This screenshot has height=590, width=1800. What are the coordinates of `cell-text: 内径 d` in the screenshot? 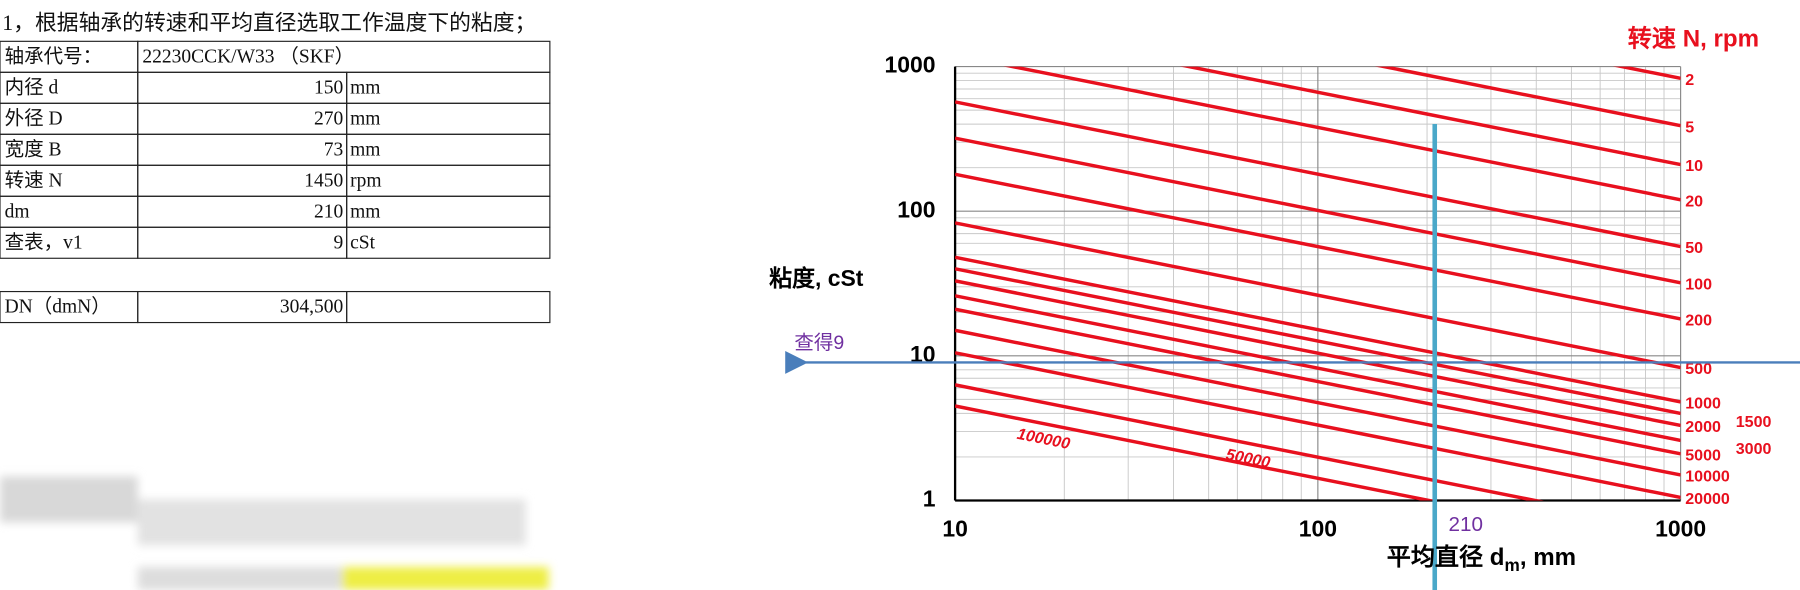 It's located at (32, 87).